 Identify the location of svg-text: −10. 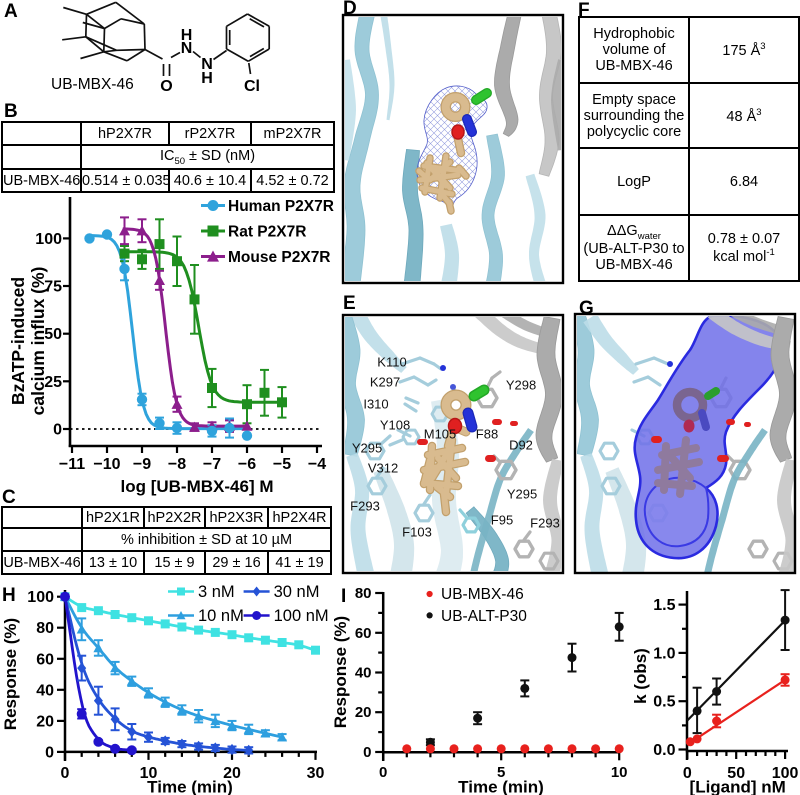
(106, 464).